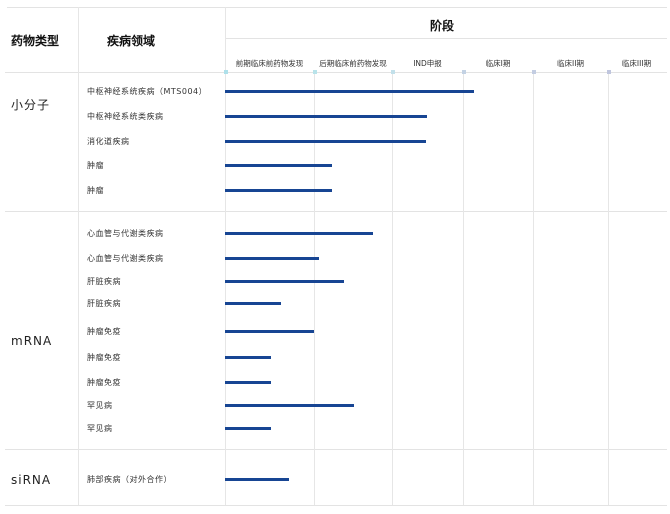 The height and width of the screenshot is (514, 670). I want to click on disease-area-label: 肺部疾病（对外合作）, so click(129, 479).